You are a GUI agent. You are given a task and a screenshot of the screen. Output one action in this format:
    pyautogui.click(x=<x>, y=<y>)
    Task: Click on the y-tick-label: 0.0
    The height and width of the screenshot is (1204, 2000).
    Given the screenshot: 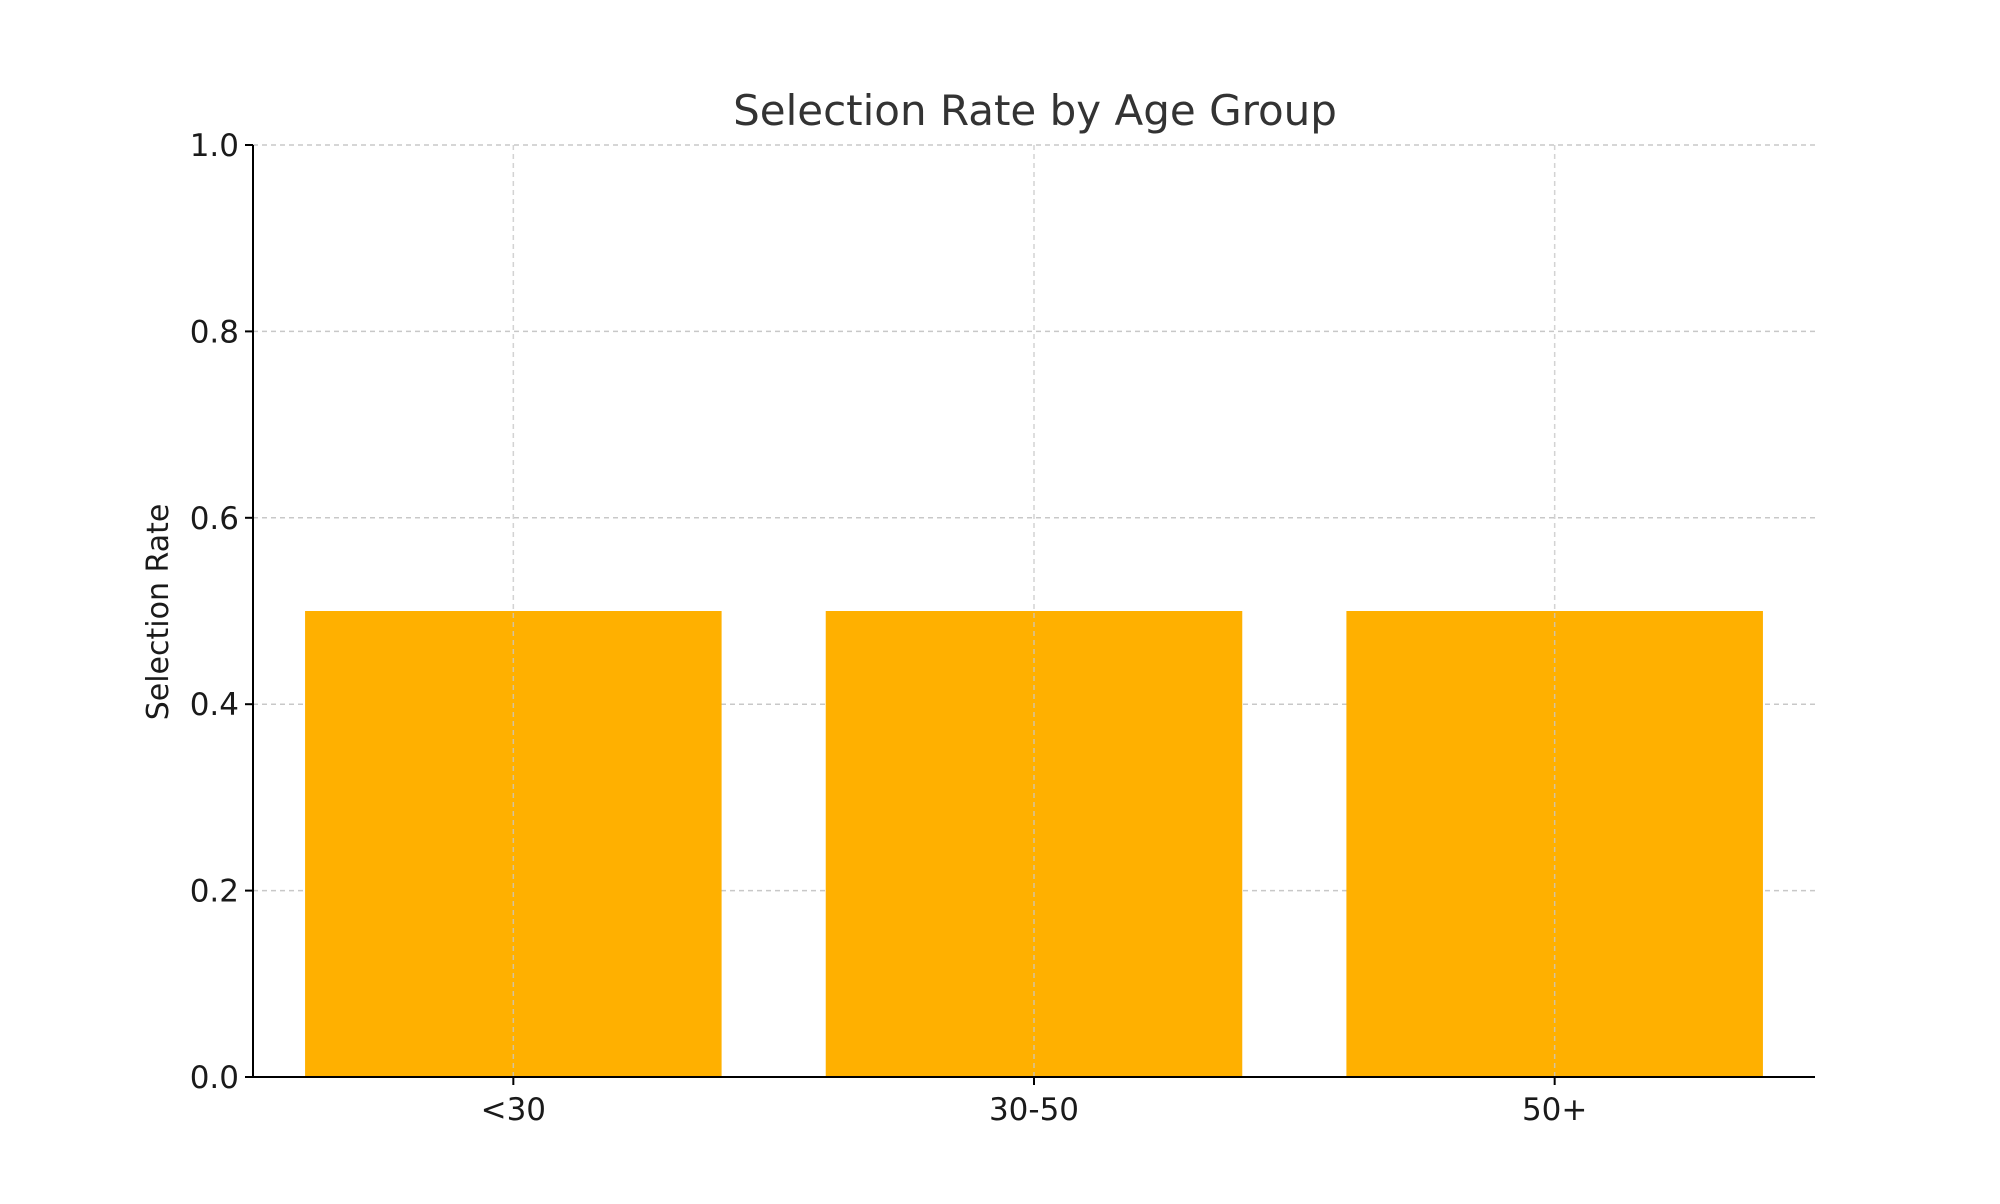 What is the action you would take?
    pyautogui.click(x=214, y=1078)
    